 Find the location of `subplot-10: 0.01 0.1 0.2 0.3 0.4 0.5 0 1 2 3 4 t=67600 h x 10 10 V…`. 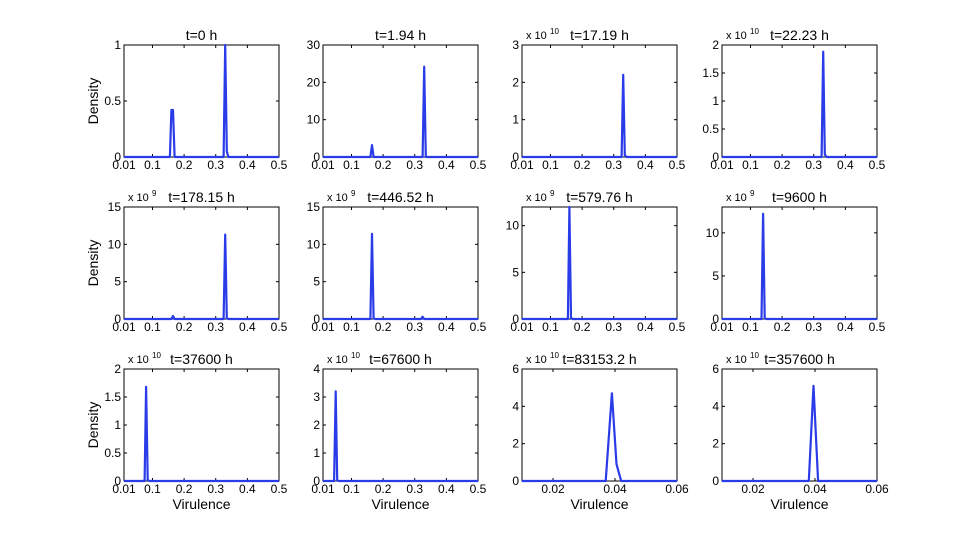

subplot-10: 0.01 0.1 0.2 0.3 0.4 0.5 0 1 2 3 4 t=67600 h x 10 10 V… is located at coordinates (398, 431).